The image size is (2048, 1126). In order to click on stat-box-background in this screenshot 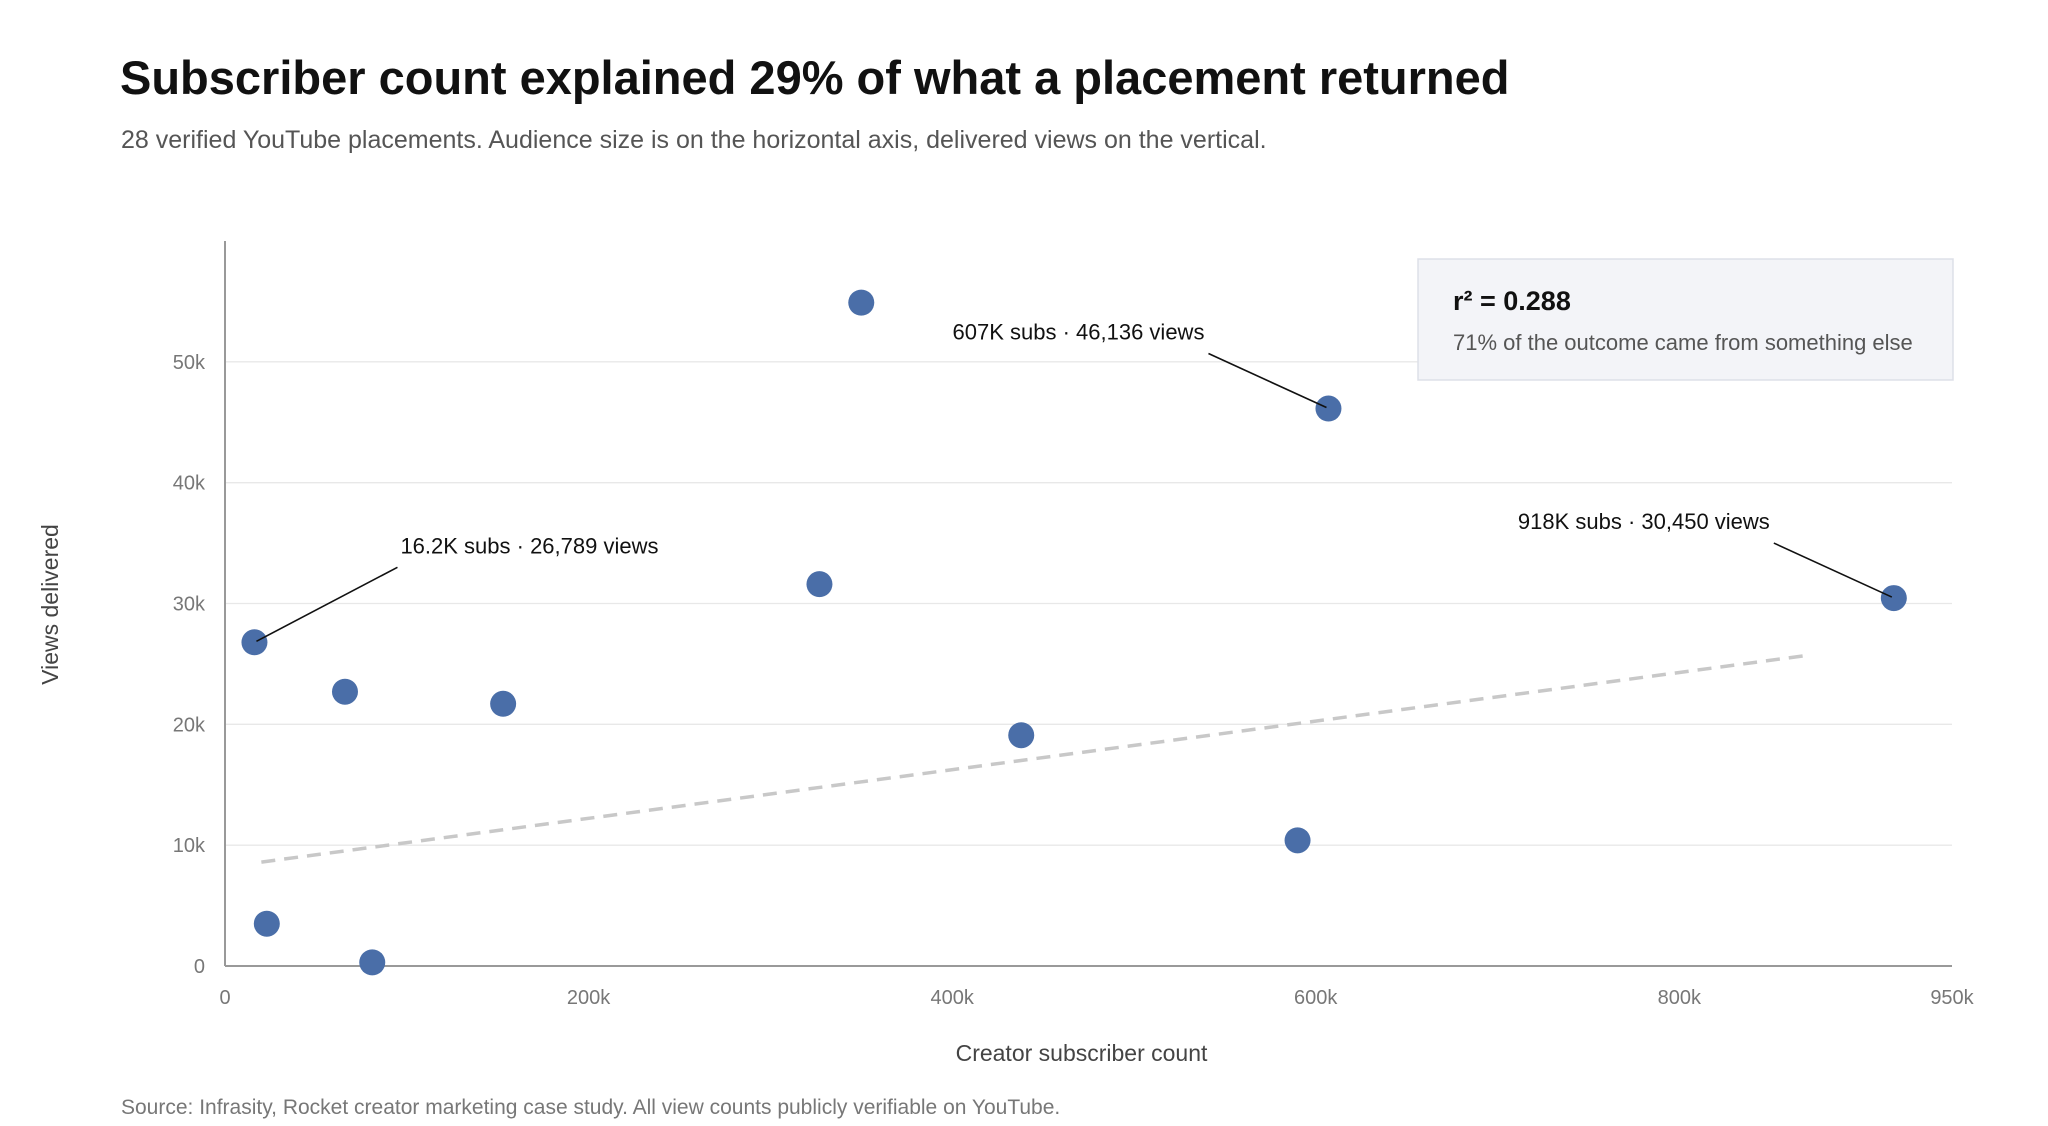, I will do `click(1685, 319)`.